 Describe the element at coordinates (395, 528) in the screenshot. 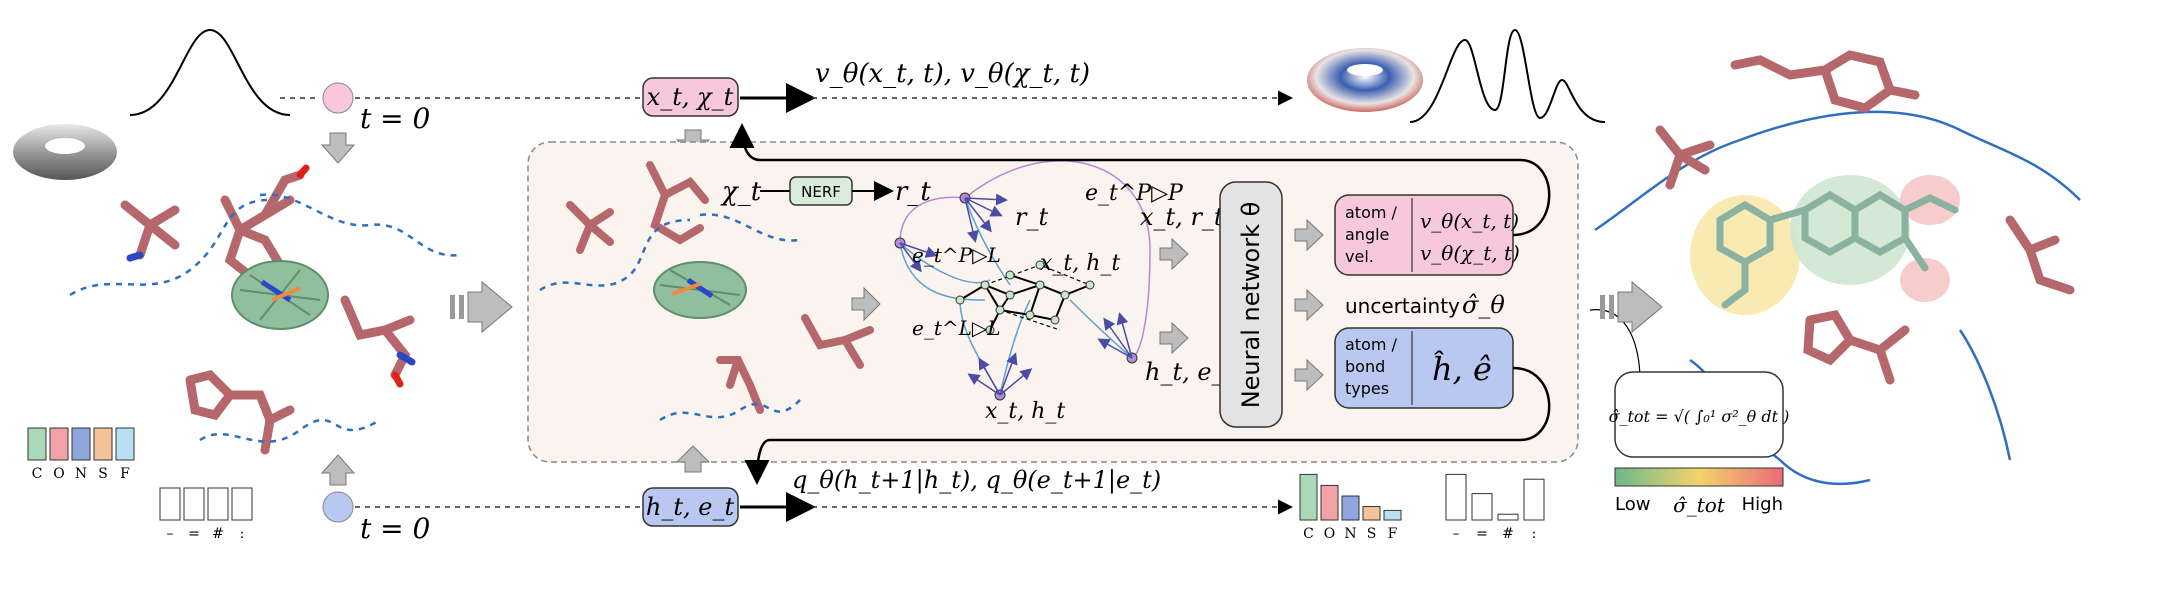

I see `bottom-t-label: t = 0` at that location.